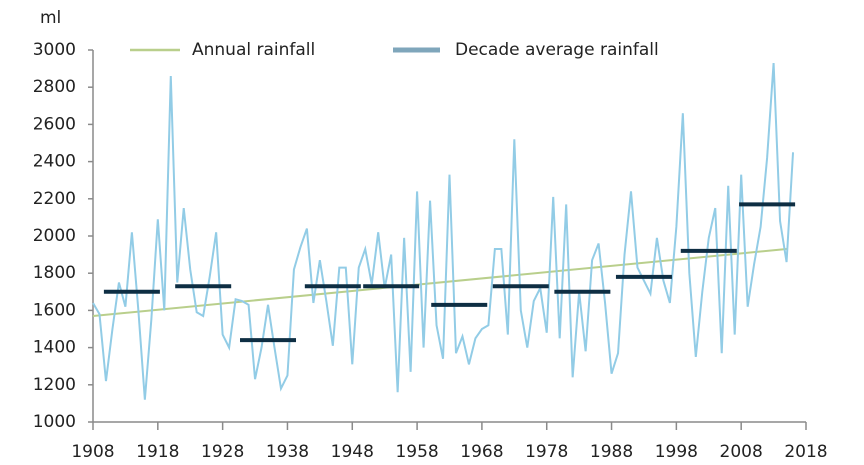  Describe the element at coordinates (546, 452) in the screenshot. I see `x-tick-label: 1978` at that location.